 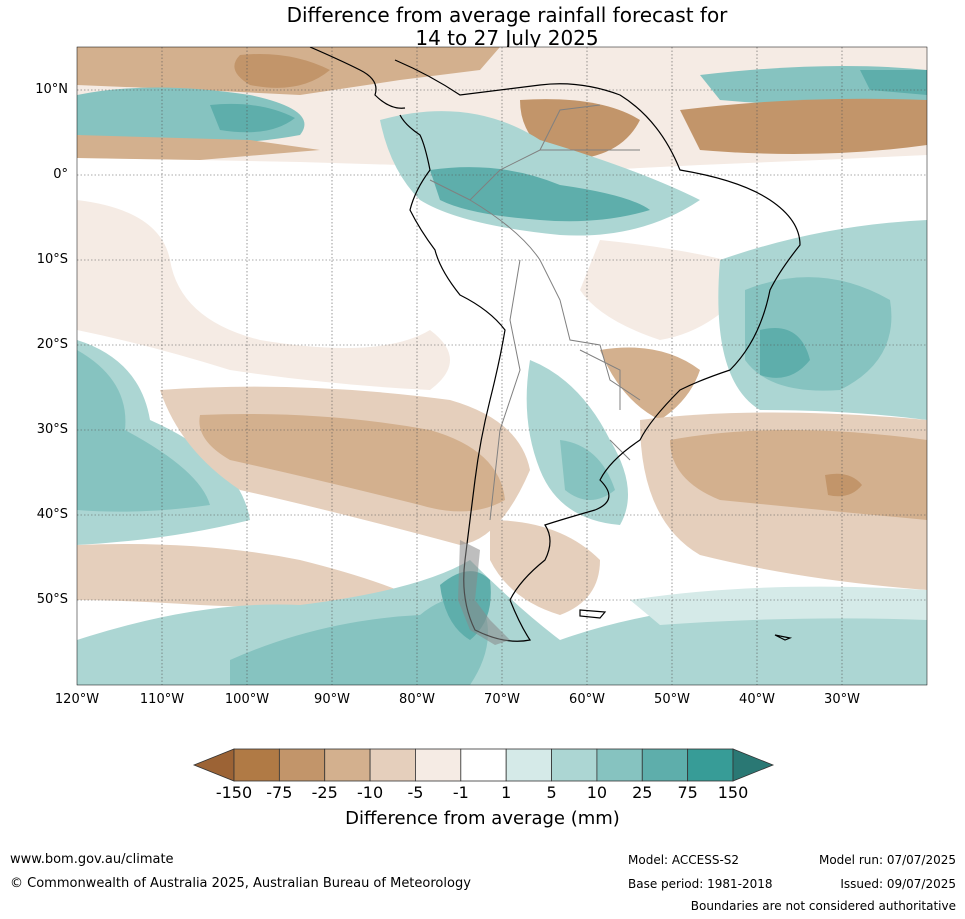 I want to click on lon-label-120w: 120°W, so click(x=77, y=699).